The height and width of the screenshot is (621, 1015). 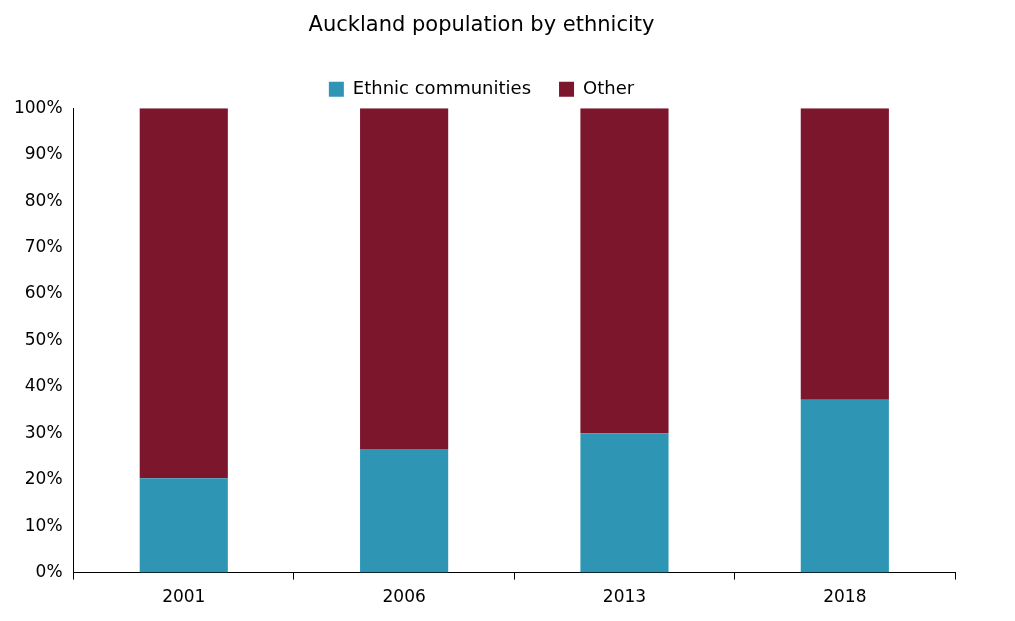 I want to click on y-tick-label: 0%, so click(x=49, y=571).